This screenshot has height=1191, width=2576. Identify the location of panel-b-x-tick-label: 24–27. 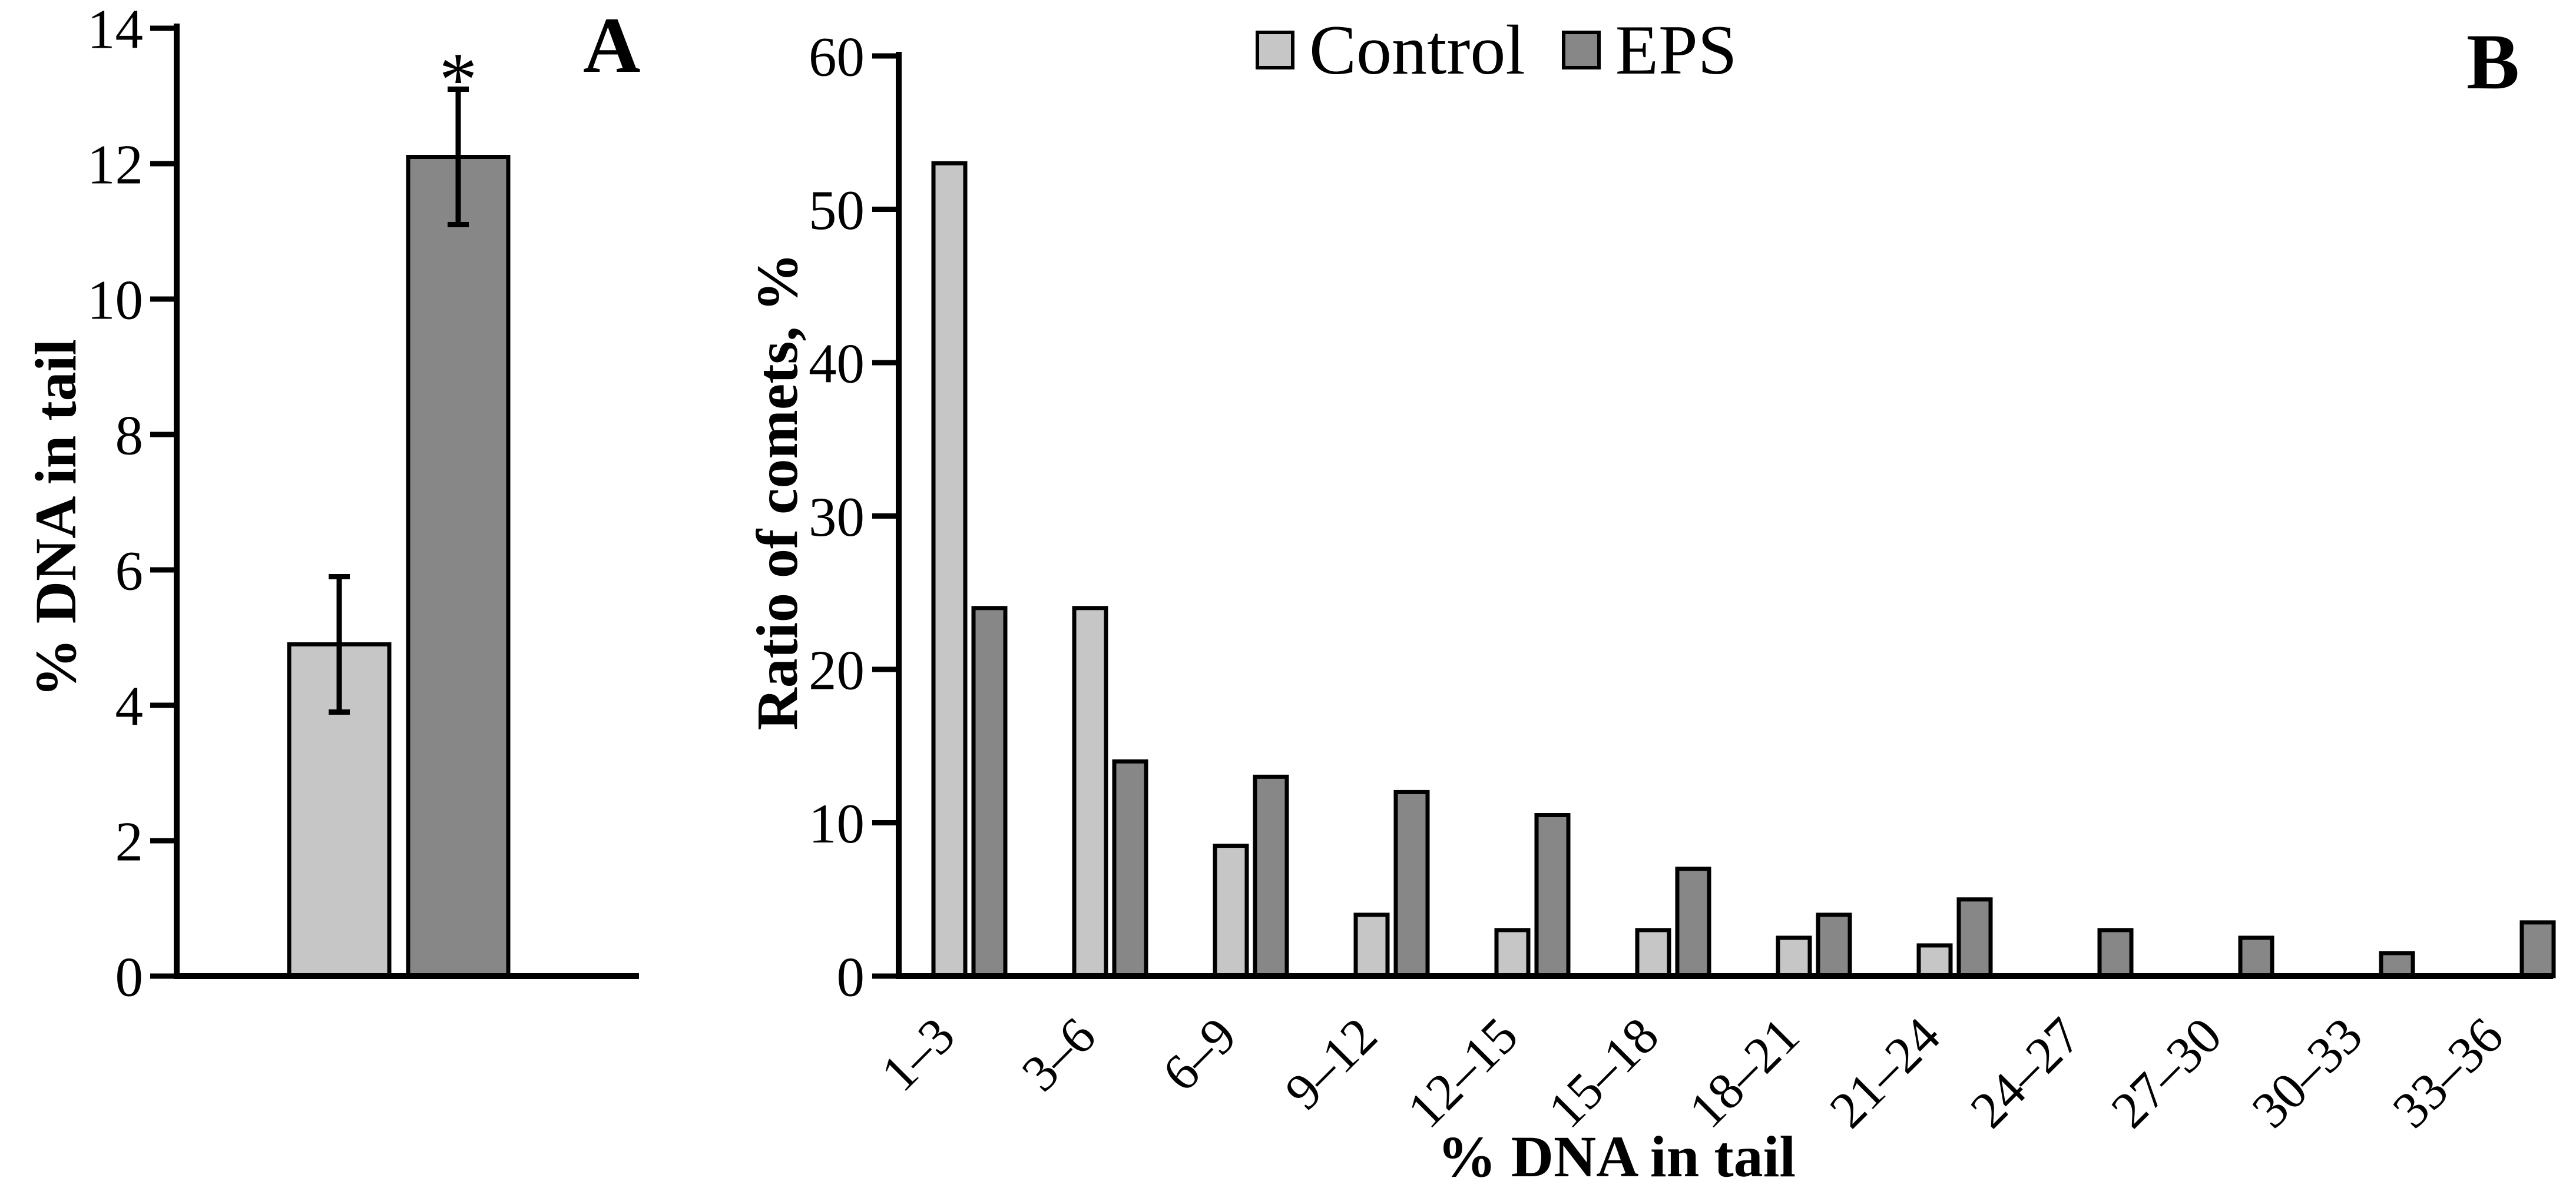
(2026, 1073).